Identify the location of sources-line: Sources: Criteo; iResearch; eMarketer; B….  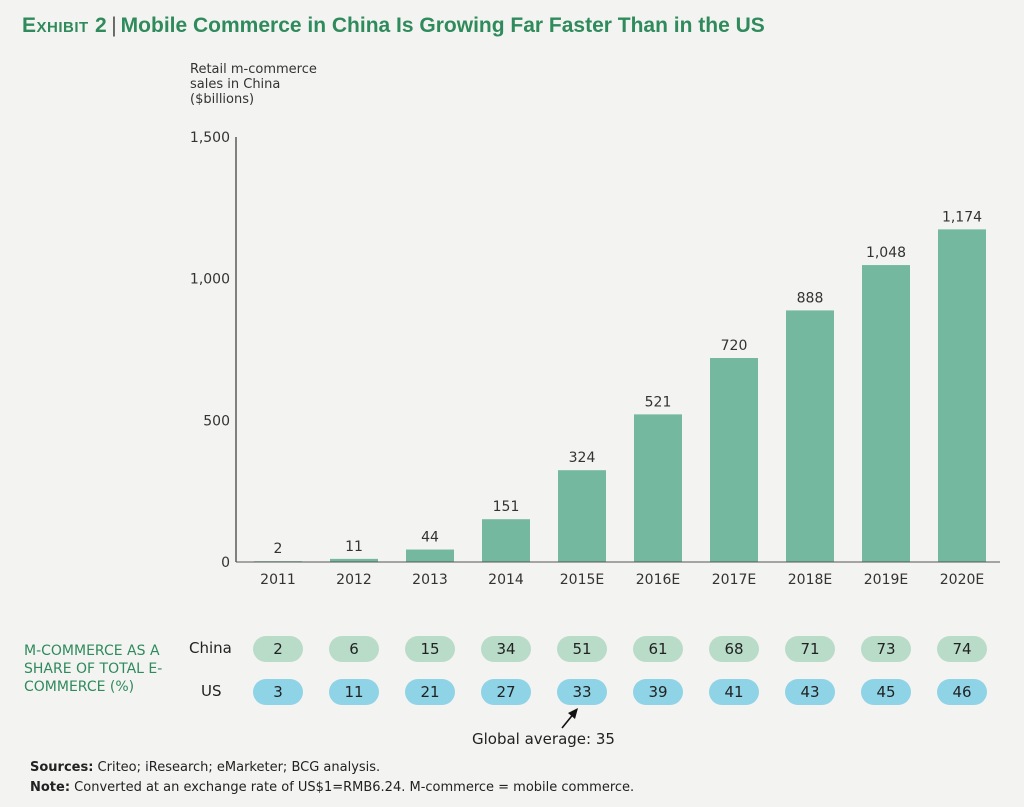
(332, 768).